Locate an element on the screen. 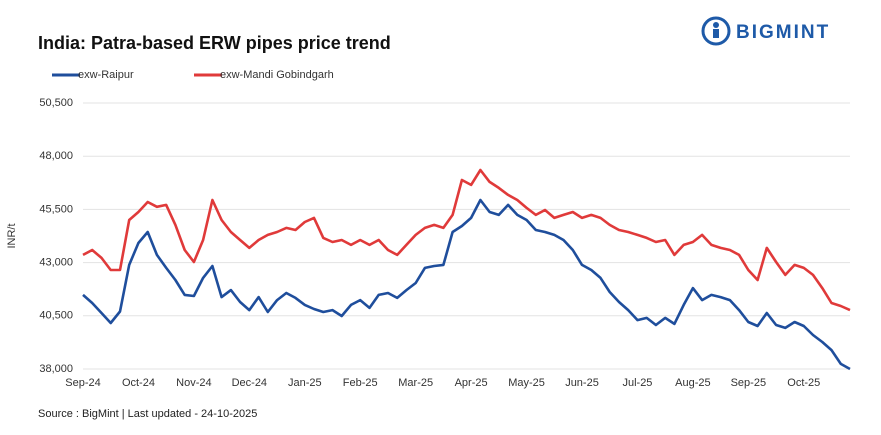  logo: BIGMINT is located at coordinates (765, 31).